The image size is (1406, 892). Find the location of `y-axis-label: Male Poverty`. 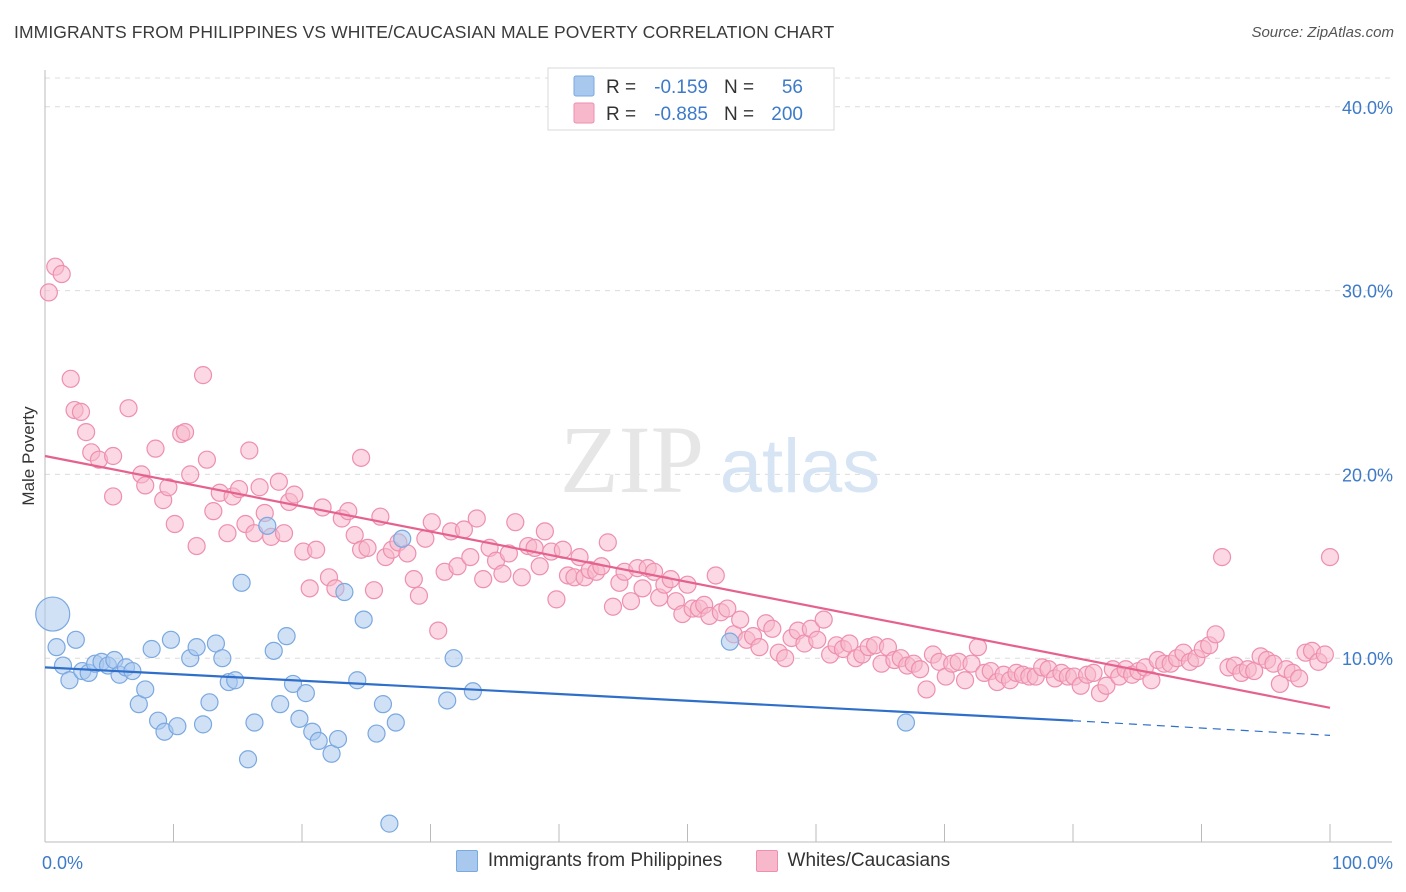

y-axis-label: Male Poverty is located at coordinates (28, 456).